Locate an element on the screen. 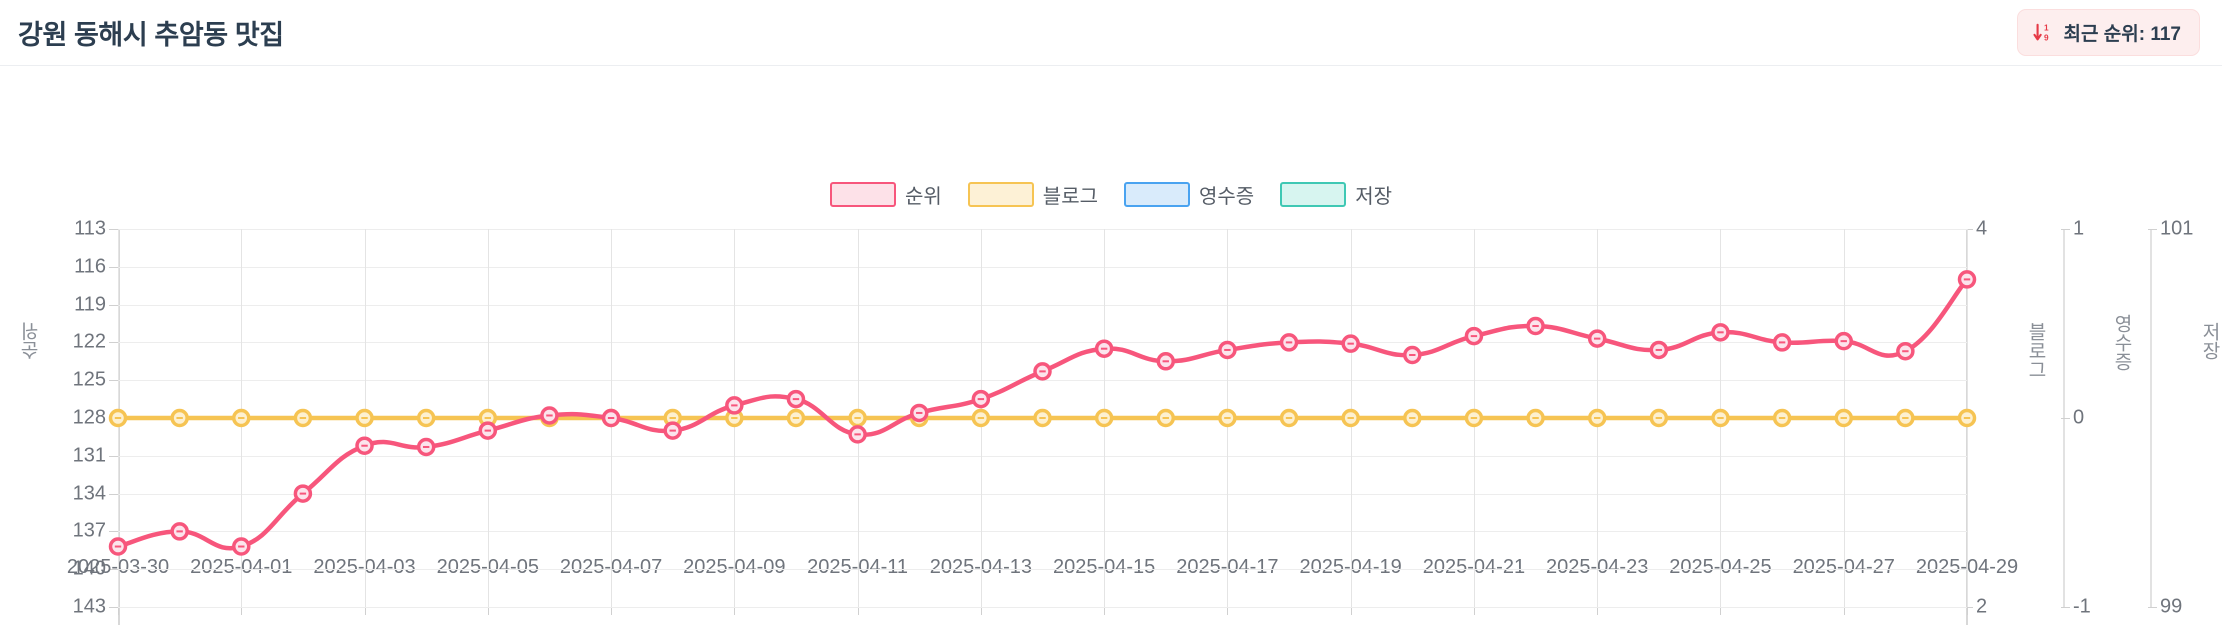 The image size is (2222, 640). sort-numeric-down-icon: 1 9 is located at coordinates (2043, 33).